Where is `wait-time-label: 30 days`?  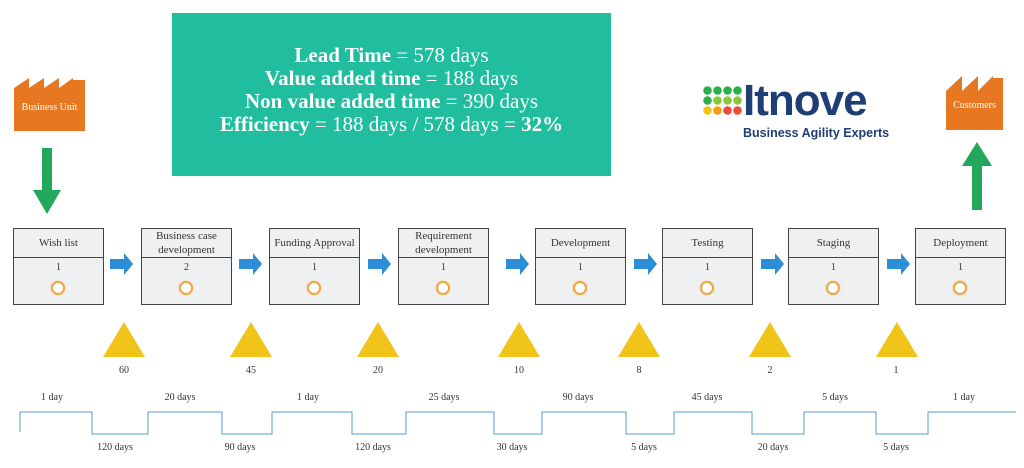 wait-time-label: 30 days is located at coordinates (512, 447).